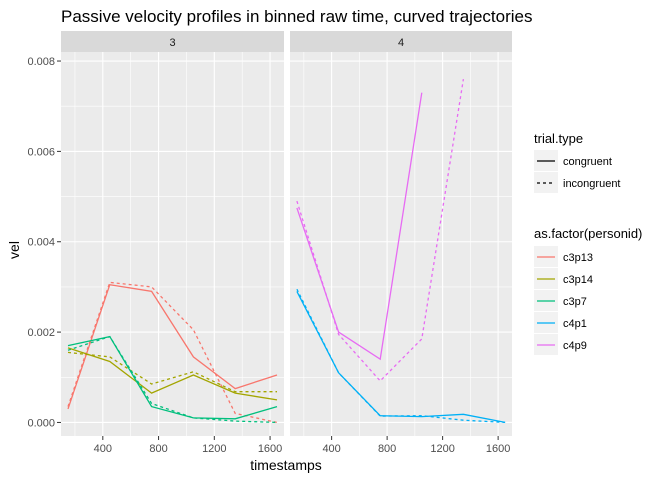  What do you see at coordinates (578, 280) in the screenshot?
I see `legend-label-c3p14: c3p14` at bounding box center [578, 280].